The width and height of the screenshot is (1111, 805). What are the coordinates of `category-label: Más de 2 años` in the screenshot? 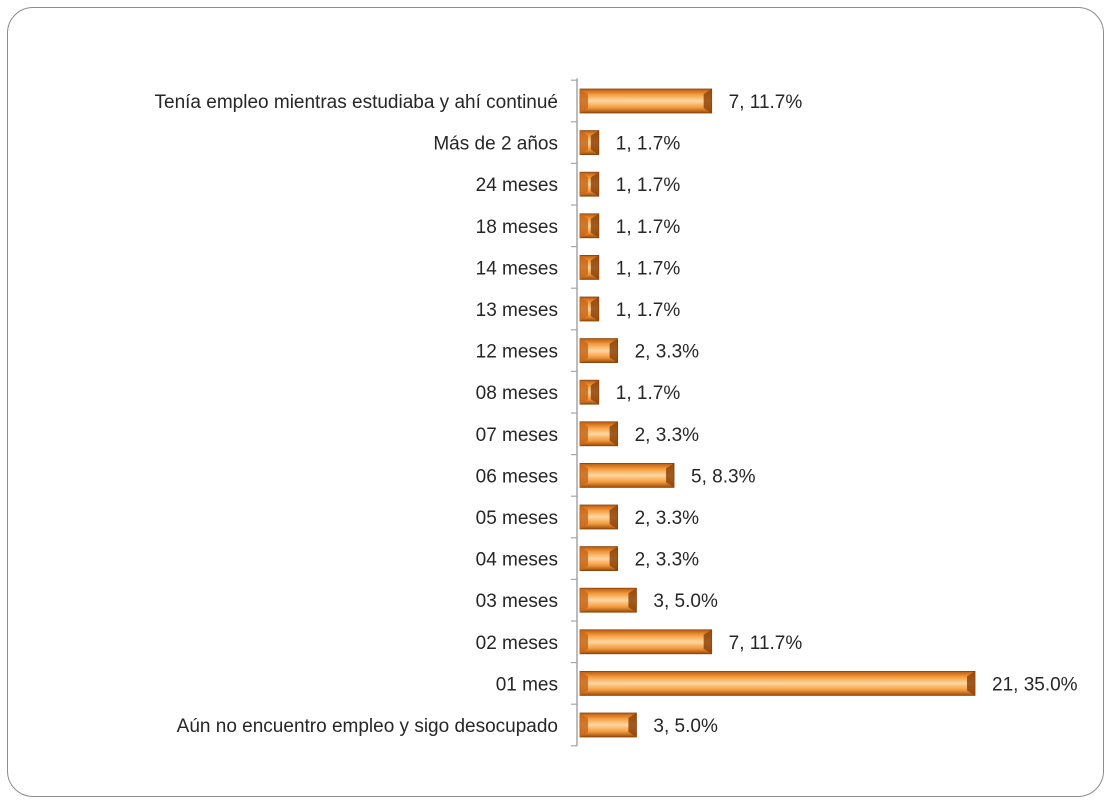 It's located at (495, 144).